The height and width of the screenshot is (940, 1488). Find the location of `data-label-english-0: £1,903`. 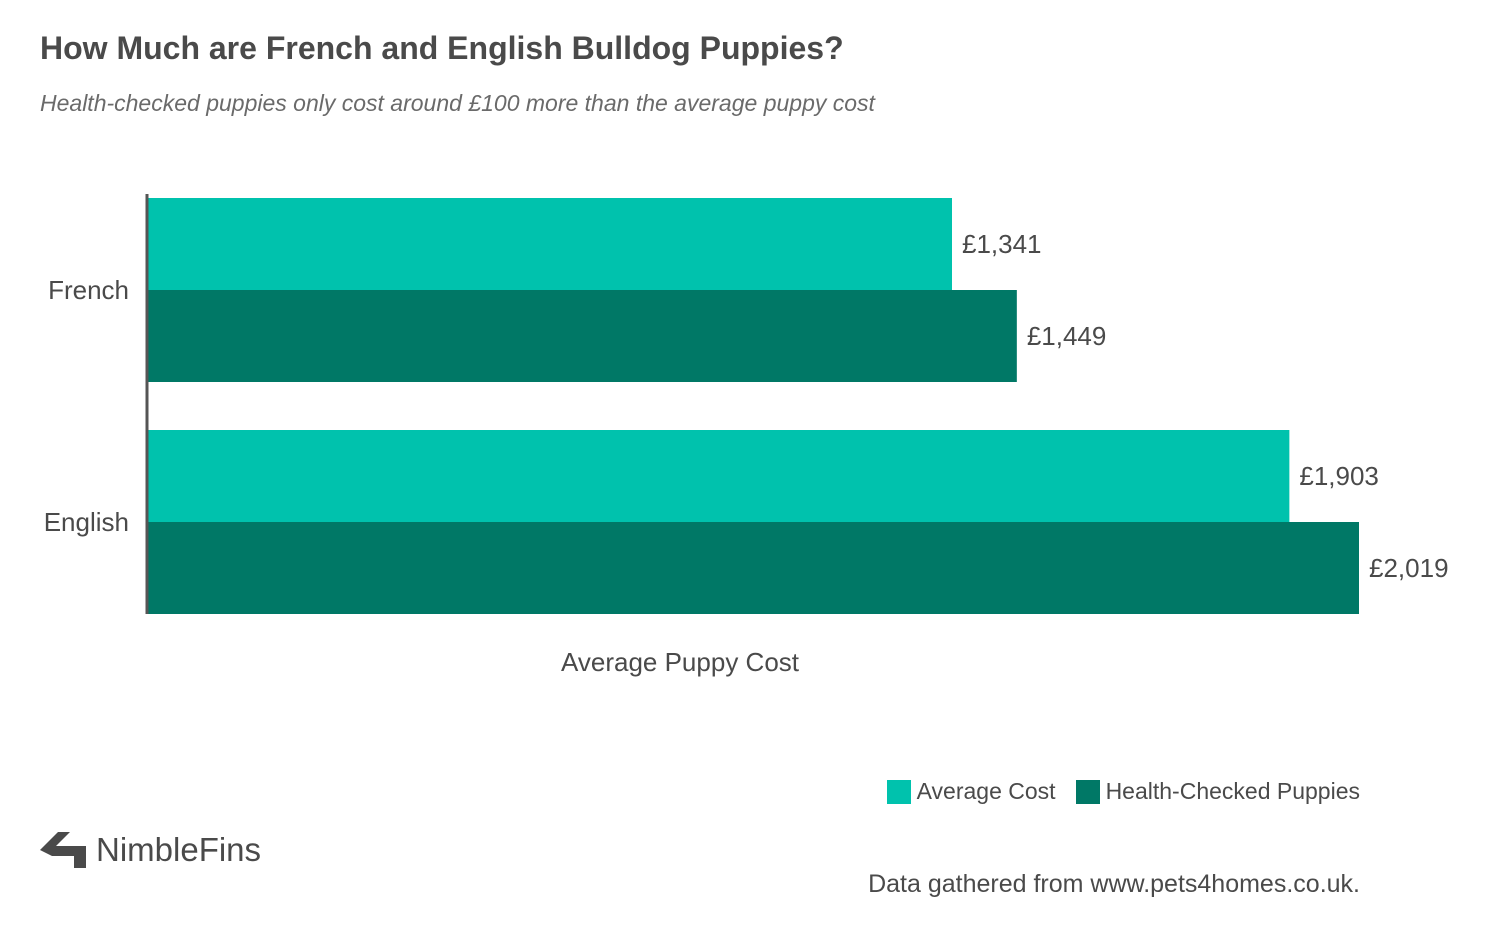

data-label-english-0: £1,903 is located at coordinates (1339, 476).